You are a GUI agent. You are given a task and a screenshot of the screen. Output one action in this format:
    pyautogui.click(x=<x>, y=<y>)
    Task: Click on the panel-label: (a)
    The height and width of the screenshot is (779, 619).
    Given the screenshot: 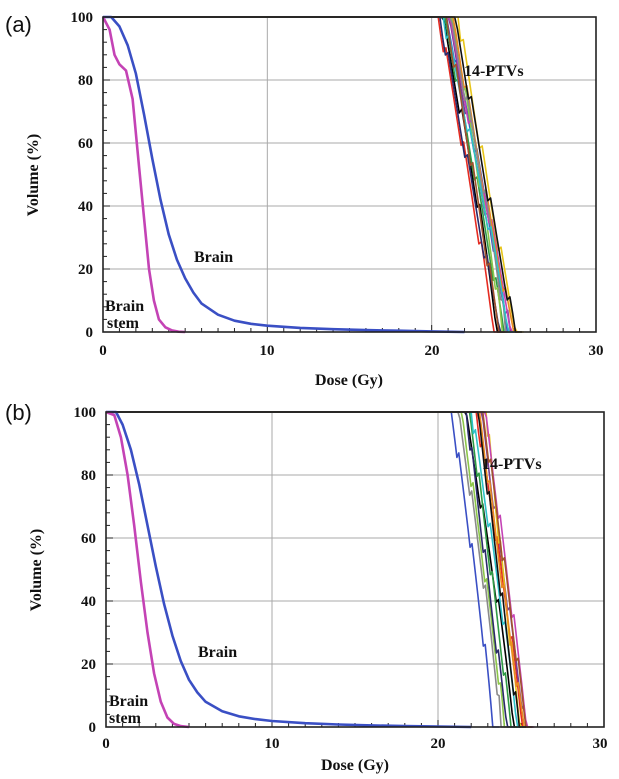 What is the action you would take?
    pyautogui.click(x=18, y=24)
    